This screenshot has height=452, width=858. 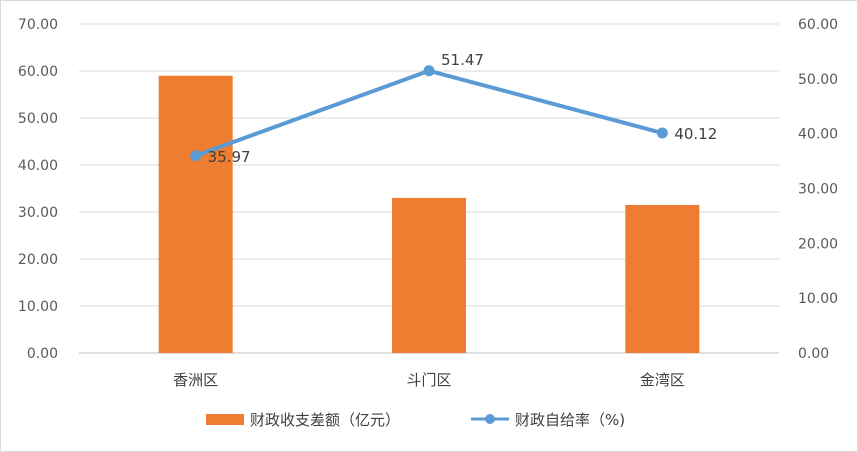 What do you see at coordinates (415, 420) in the screenshot?
I see `legend: 财政收支差额（亿元） 财政自给率（%)` at bounding box center [415, 420].